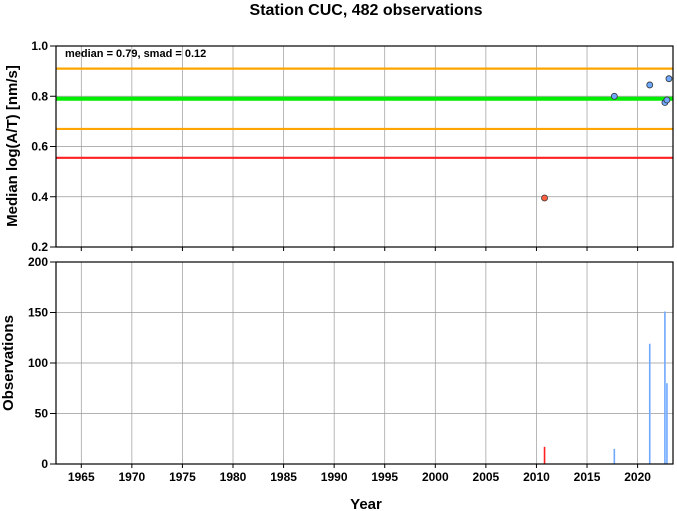 The width and height of the screenshot is (677, 511). I want to click on bottom-y-tick-label: 0, so click(44, 464).